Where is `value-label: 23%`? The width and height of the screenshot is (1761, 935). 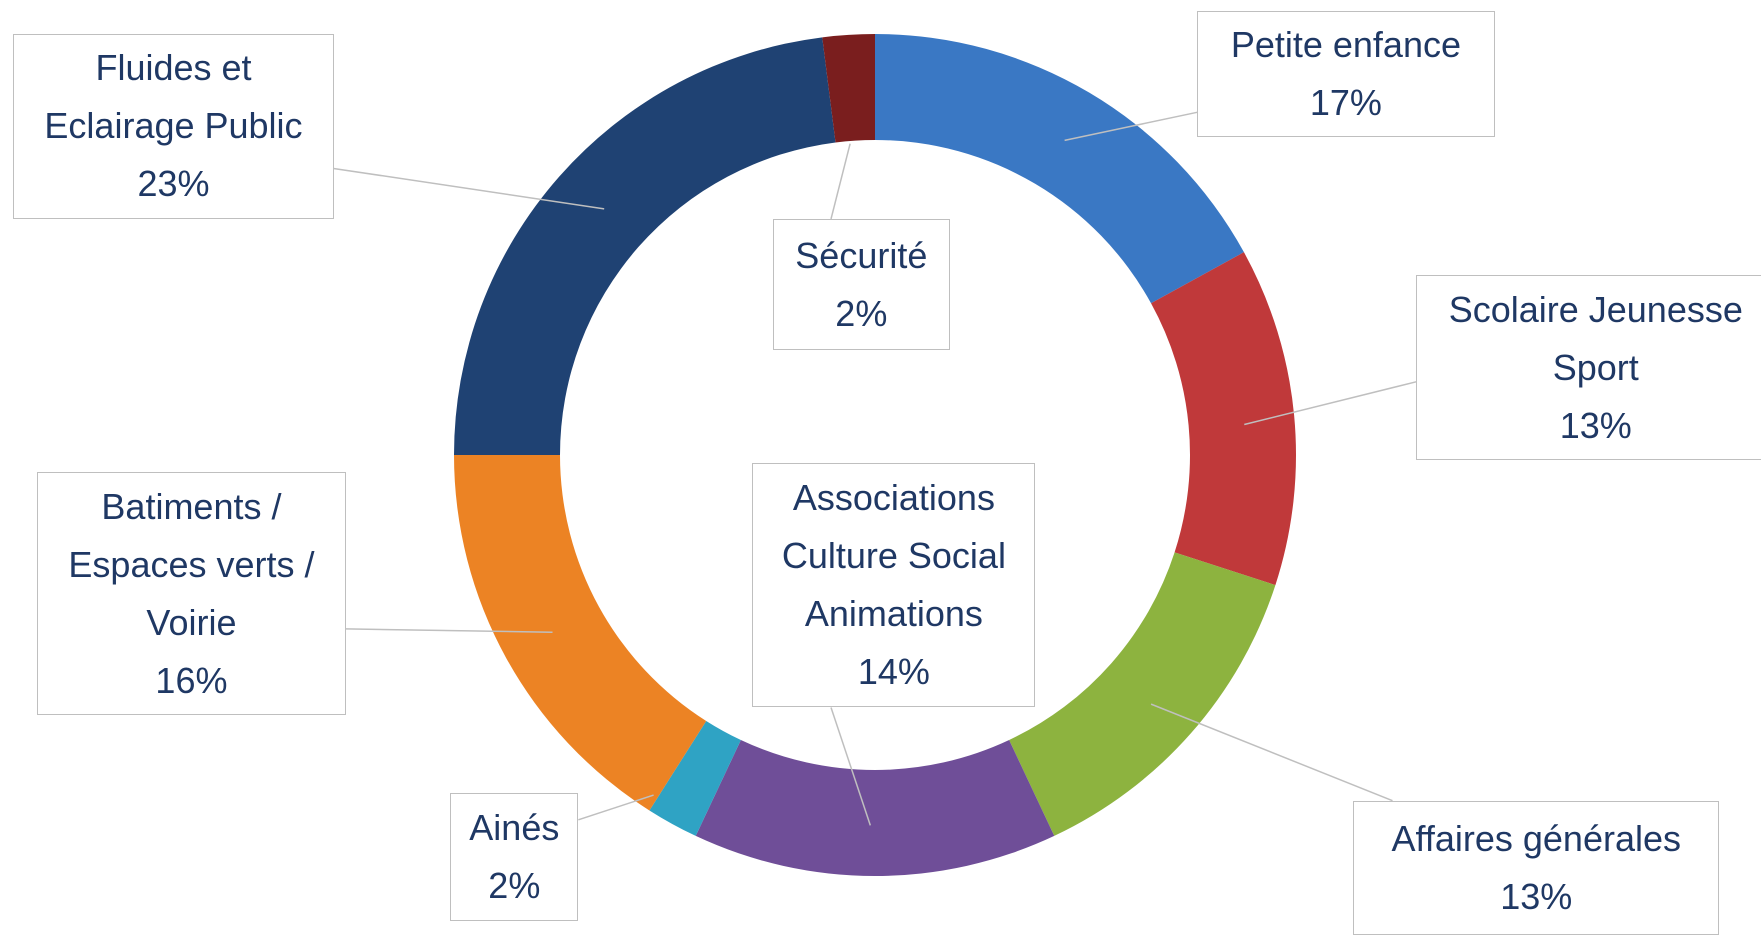 value-label: 23% is located at coordinates (173, 184).